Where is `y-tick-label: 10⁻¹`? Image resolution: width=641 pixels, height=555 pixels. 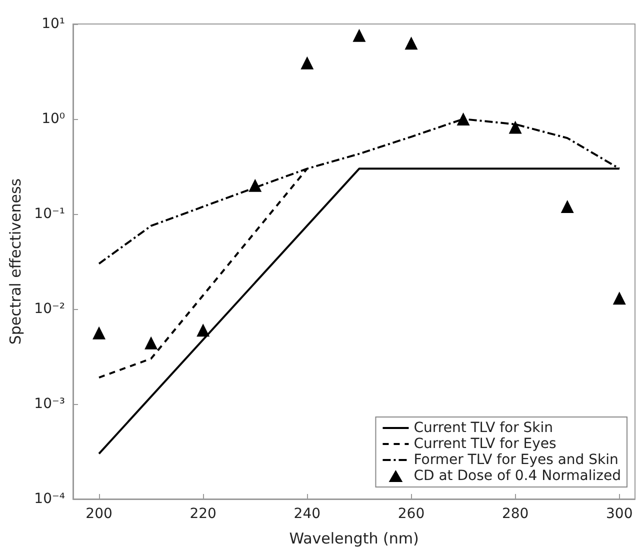 y-tick-label: 10⁻¹ is located at coordinates (49, 214).